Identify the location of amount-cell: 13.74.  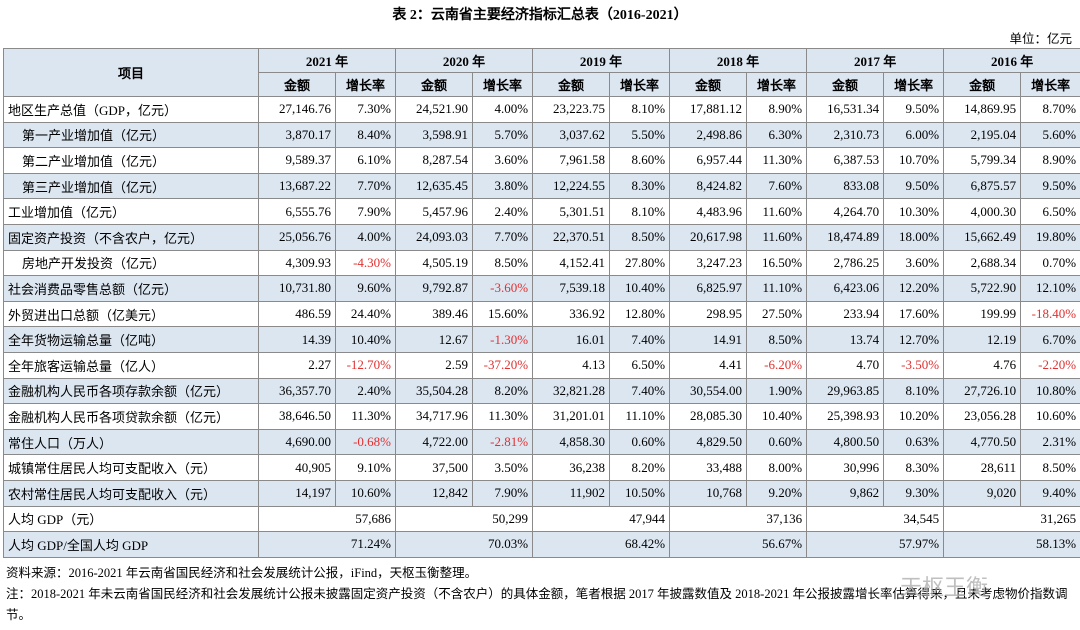
(845, 339).